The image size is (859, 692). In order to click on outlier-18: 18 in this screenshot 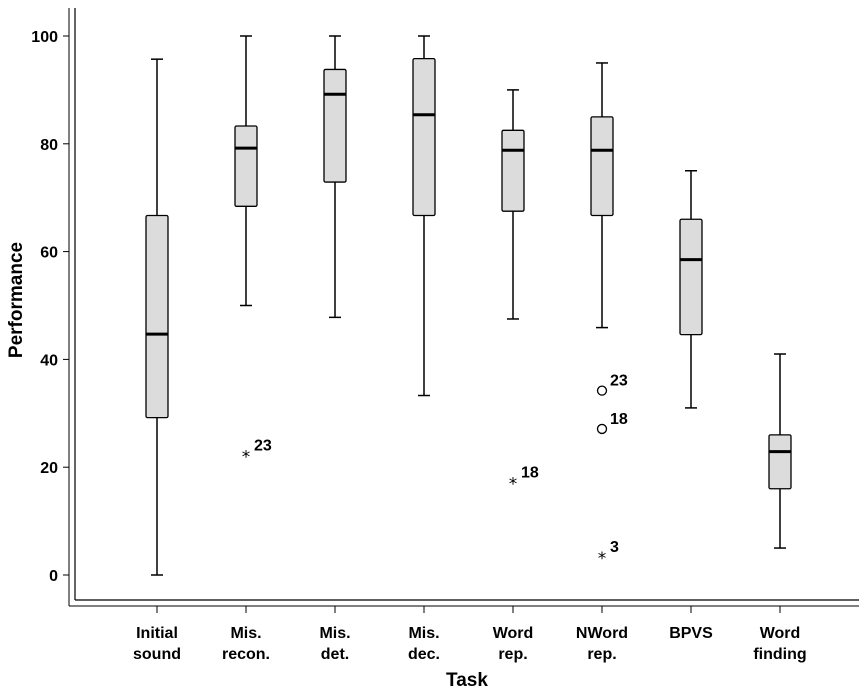, I will do `click(612, 423)`.